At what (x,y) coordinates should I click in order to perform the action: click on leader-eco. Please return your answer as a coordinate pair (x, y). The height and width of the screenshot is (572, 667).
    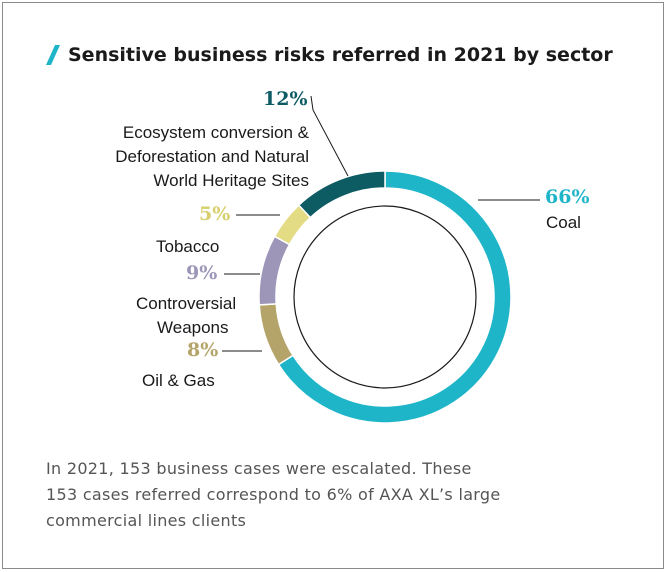
    Looking at the image, I should click on (329, 136).